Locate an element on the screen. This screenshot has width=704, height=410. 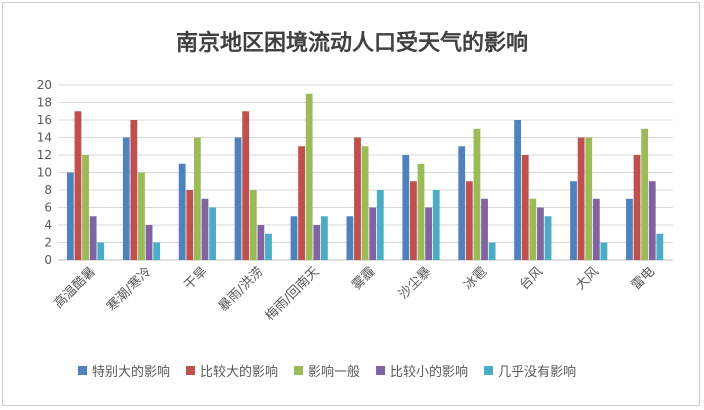
legend-label: 几乎没有影响 is located at coordinates (537, 372).